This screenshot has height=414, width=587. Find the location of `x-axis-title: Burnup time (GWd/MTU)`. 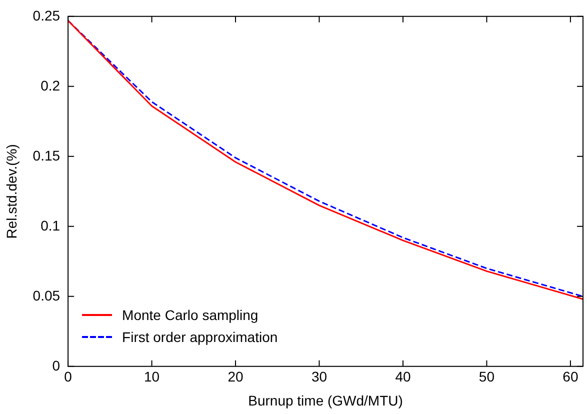

x-axis-title: Burnup time (GWd/MTU) is located at coordinates (325, 400).